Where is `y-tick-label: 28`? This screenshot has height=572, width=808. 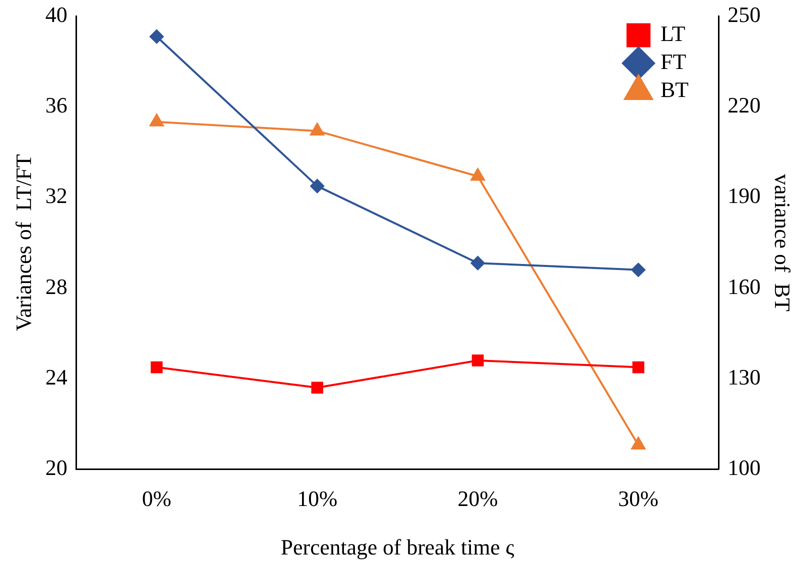
y-tick-label: 28 is located at coordinates (56, 286).